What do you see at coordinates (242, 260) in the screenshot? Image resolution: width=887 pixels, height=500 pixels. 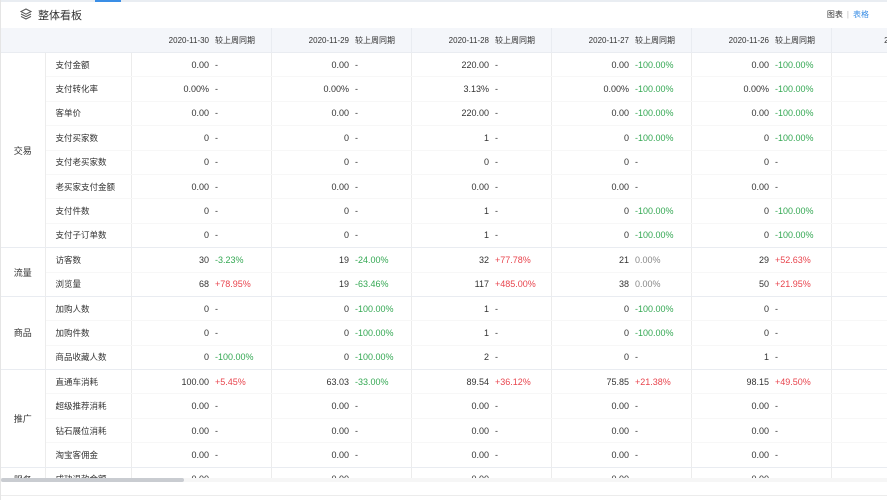 I see `compare-cell: -3.23%` at bounding box center [242, 260].